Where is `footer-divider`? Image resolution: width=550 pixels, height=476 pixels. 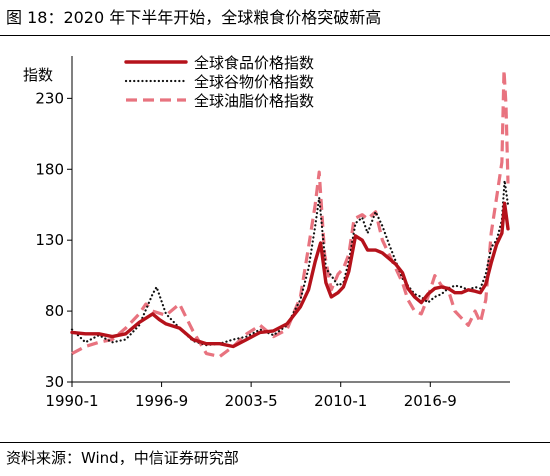
footer-divider is located at coordinates (275, 442).